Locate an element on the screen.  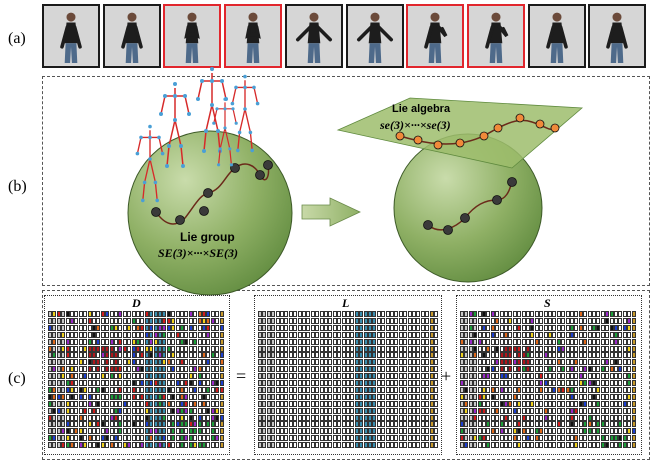
sphere-point-right is located at coordinates (428, 225).